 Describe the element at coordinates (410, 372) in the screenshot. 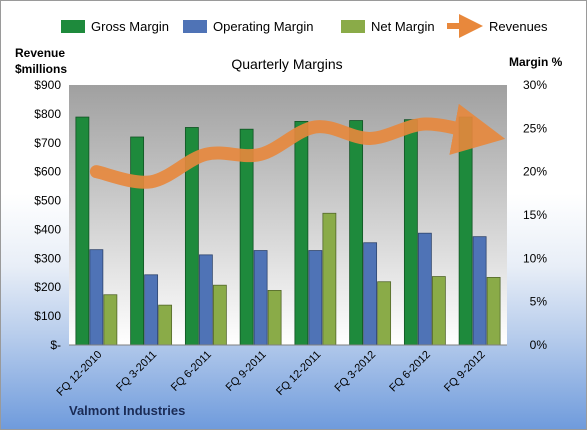

I see `x-tick-label: FQ 6-2012` at that location.